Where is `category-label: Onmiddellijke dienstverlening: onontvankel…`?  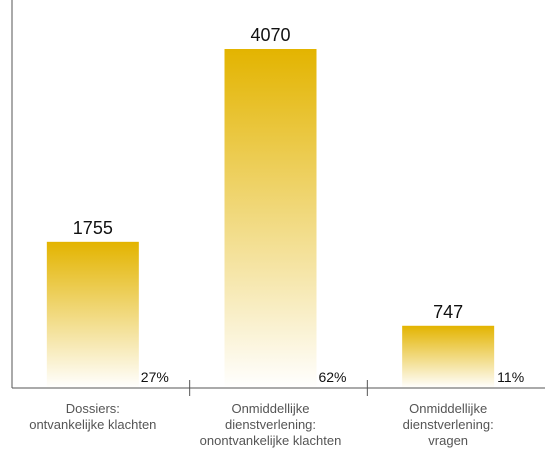 category-label: Onmiddellijke dienstverlening: onontvankel… is located at coordinates (271, 424).